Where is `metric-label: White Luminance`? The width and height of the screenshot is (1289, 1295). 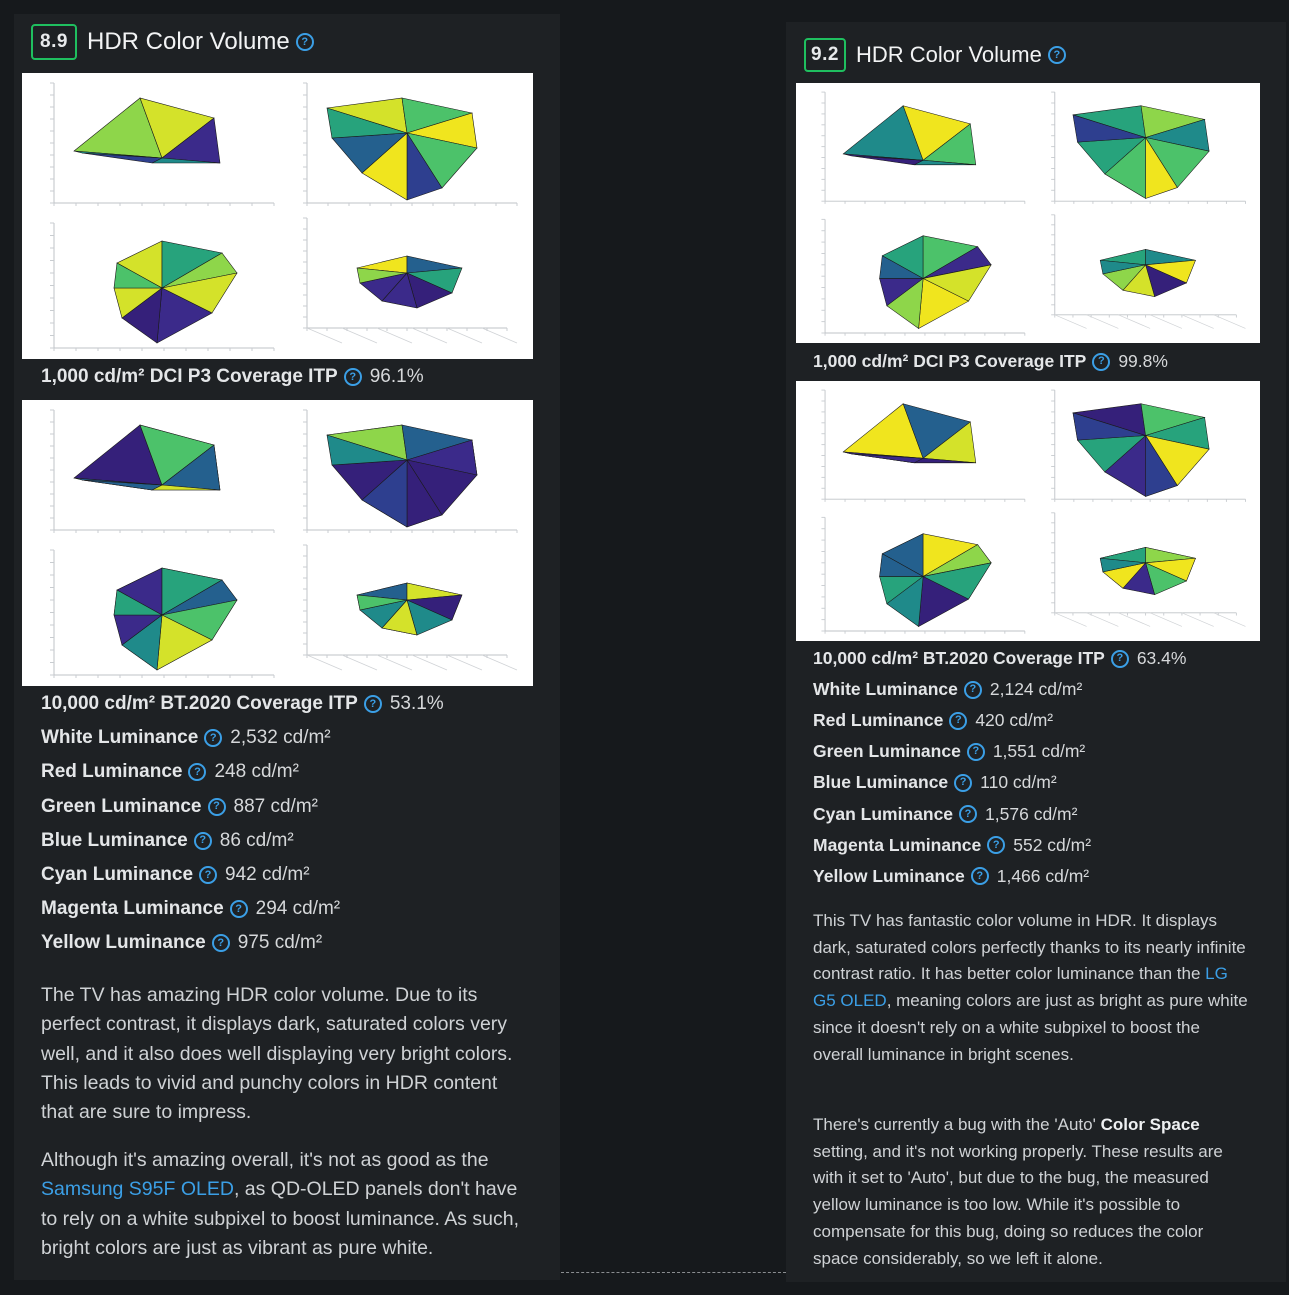 metric-label: White Luminance is located at coordinates (885, 689).